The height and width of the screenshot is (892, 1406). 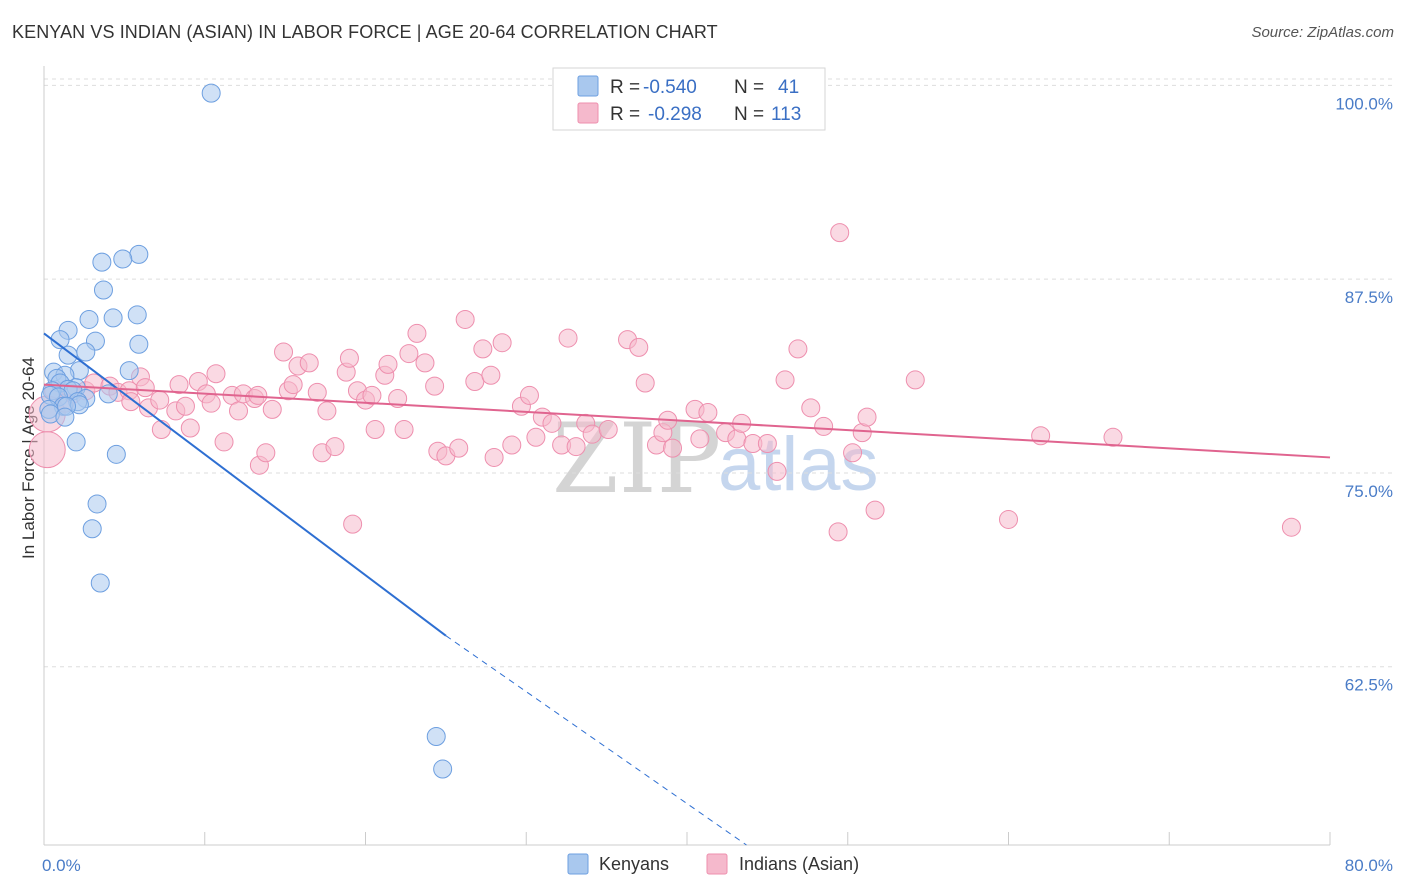 What do you see at coordinates (588, 113) in the screenshot?
I see `legend-swatch-indian` at bounding box center [588, 113].